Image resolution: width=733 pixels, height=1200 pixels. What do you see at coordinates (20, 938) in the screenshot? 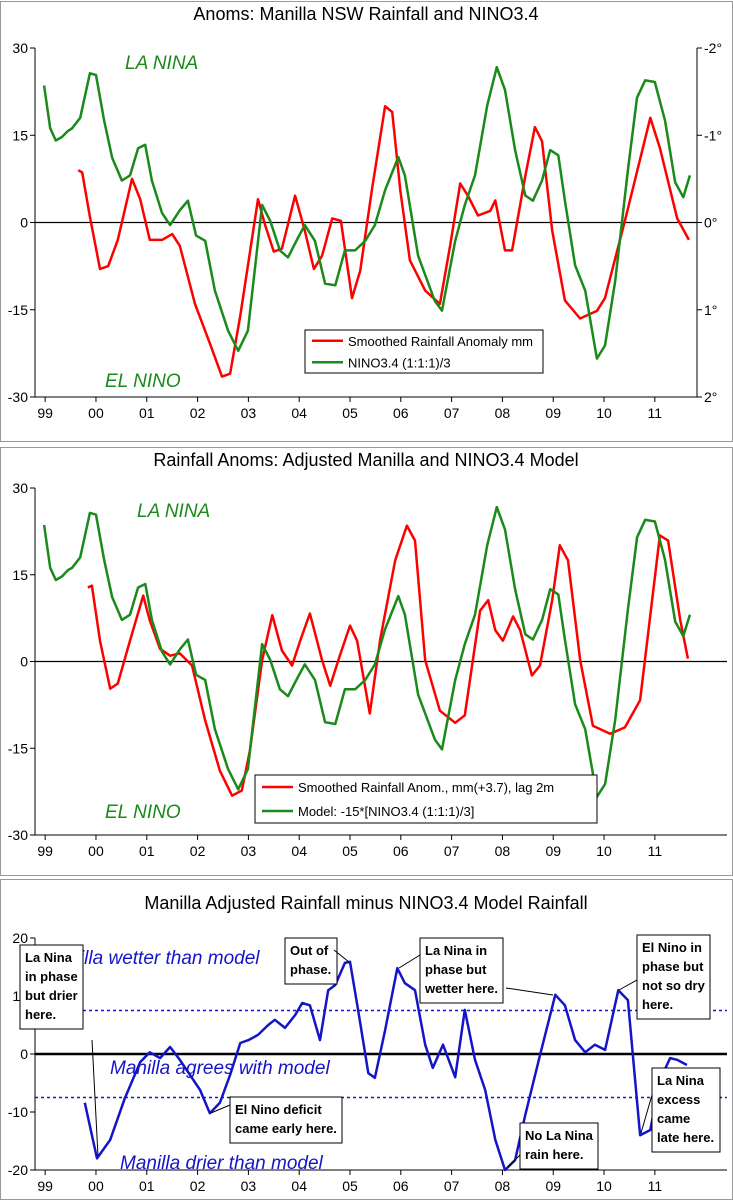
I see `y-tick-label: 20` at bounding box center [20, 938].